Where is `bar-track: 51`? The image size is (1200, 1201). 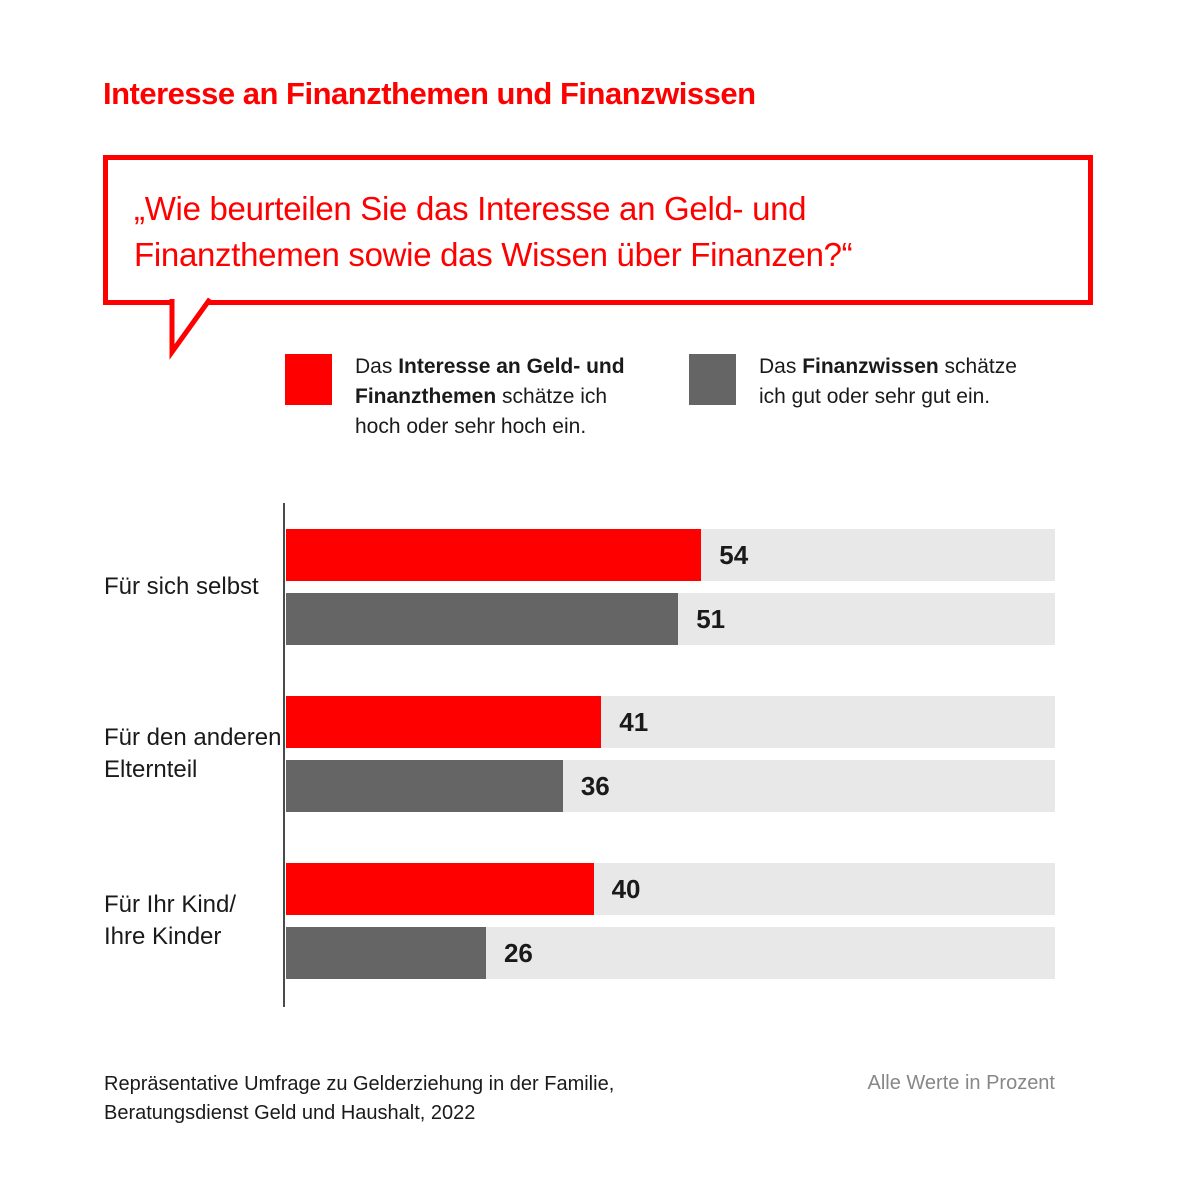
bar-track: 51 is located at coordinates (670, 619).